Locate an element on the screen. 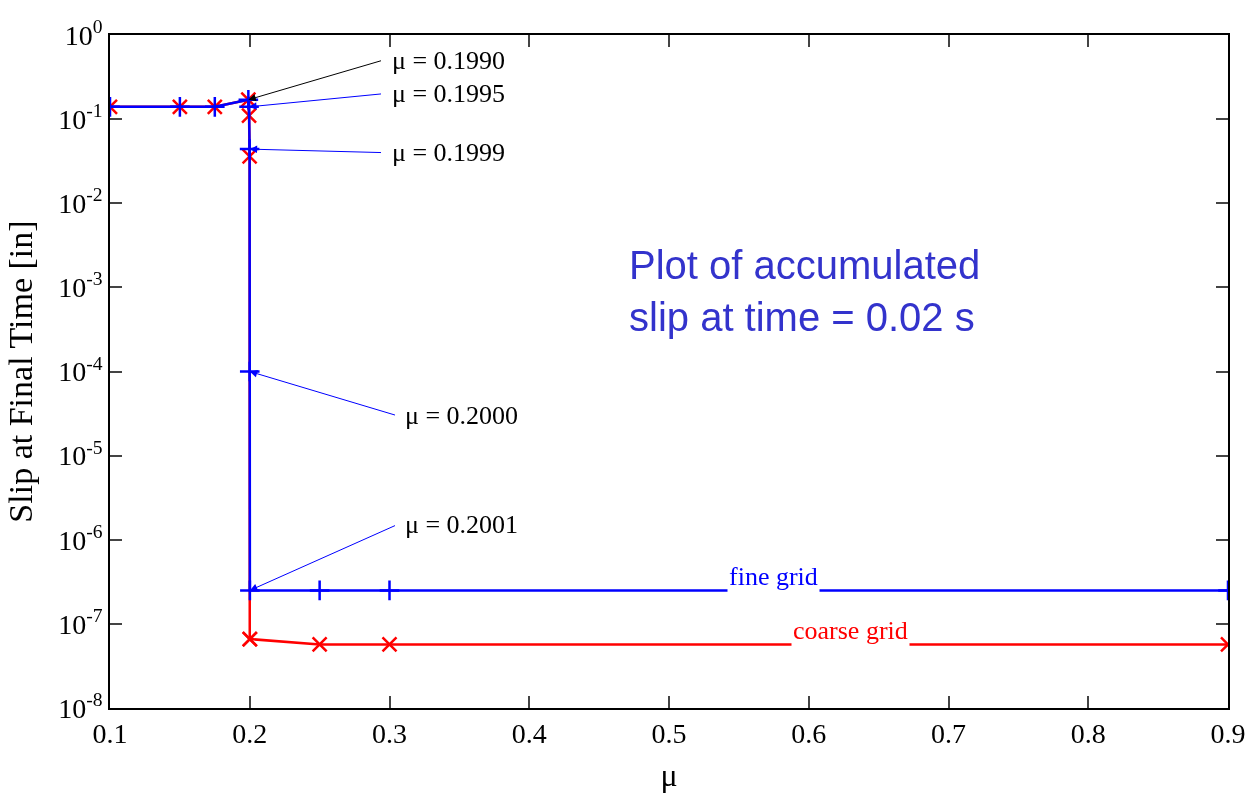  annotation: μ = 0.2001 is located at coordinates (462, 524).